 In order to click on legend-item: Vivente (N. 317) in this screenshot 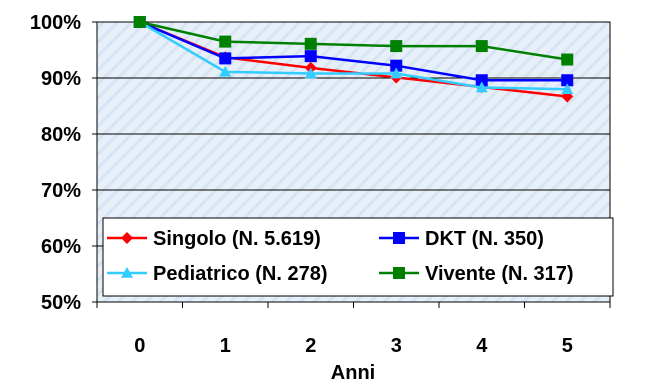, I will do `click(476, 274)`.